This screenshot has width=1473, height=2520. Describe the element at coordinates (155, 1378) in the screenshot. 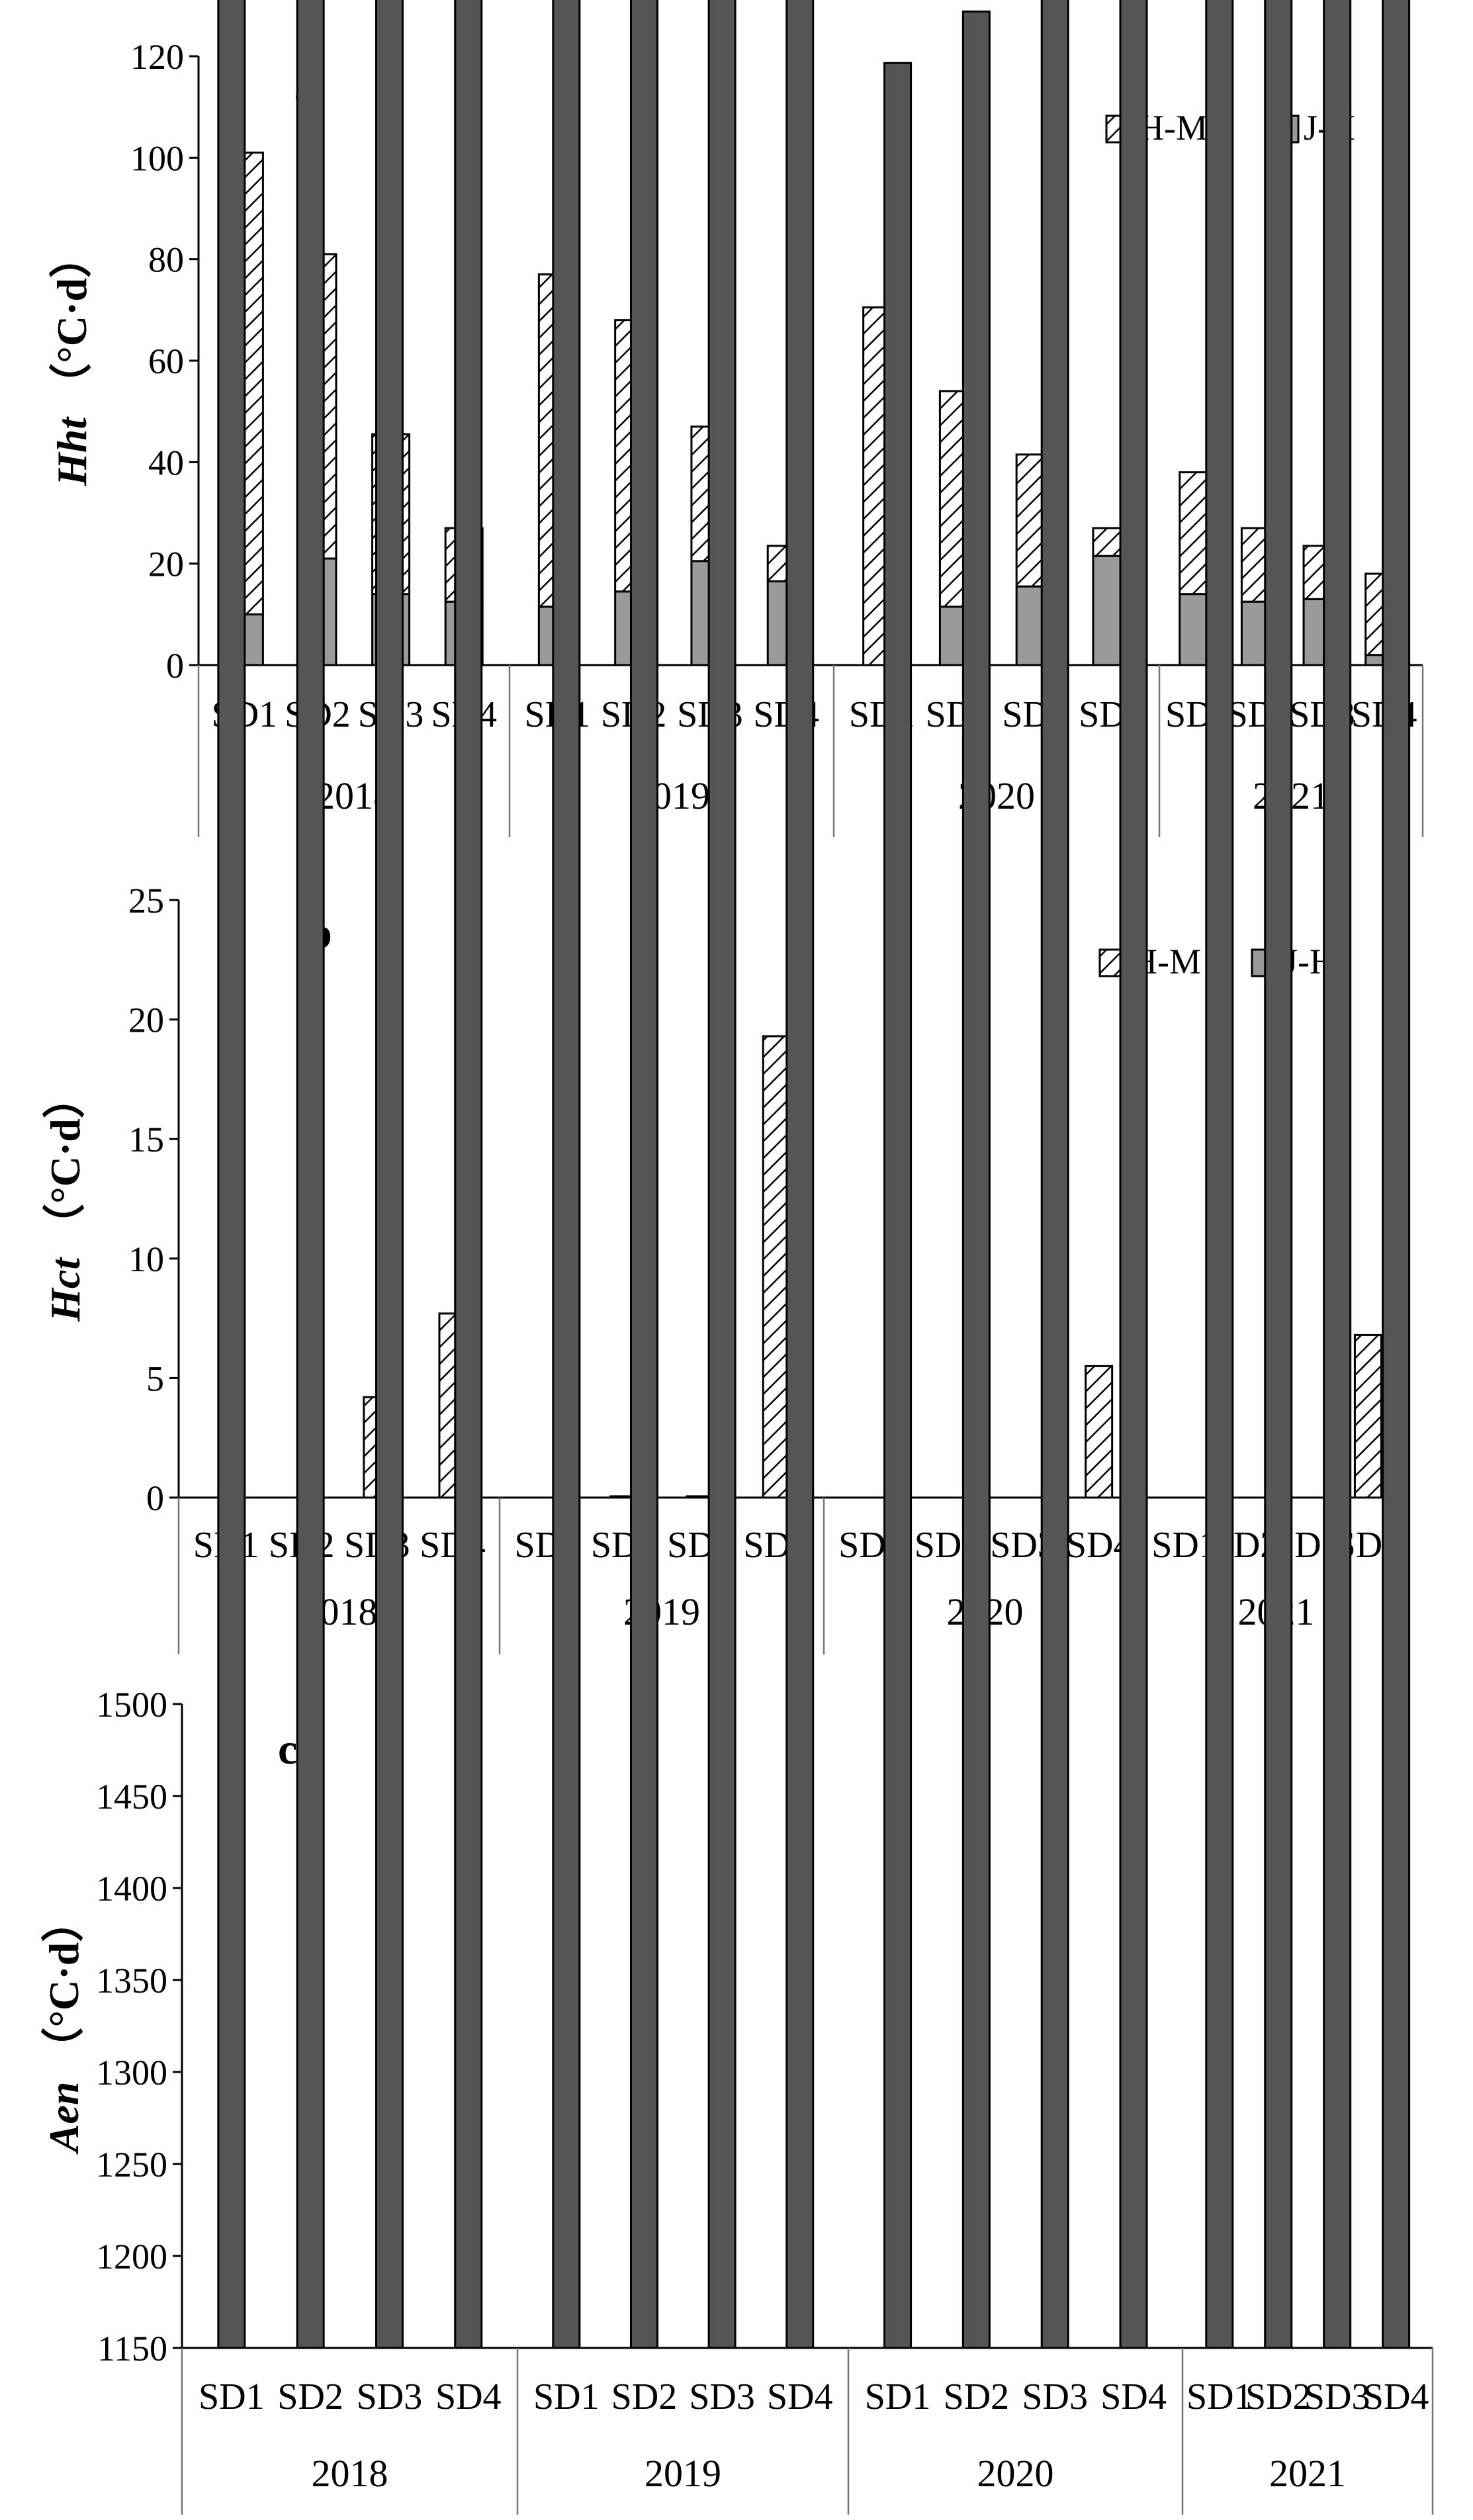

I see `y-tick-label: 5` at that location.